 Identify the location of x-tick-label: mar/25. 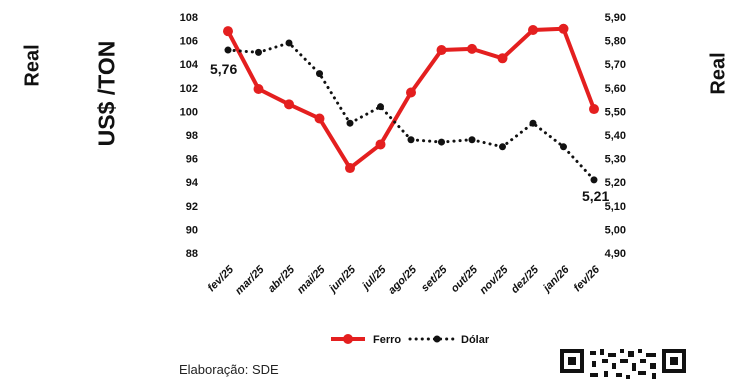
(250, 280).